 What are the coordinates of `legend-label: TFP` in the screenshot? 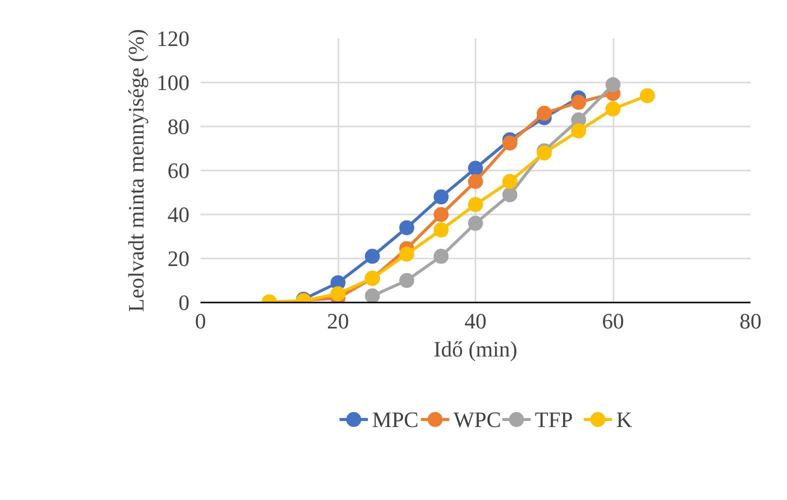 It's located at (553, 419).